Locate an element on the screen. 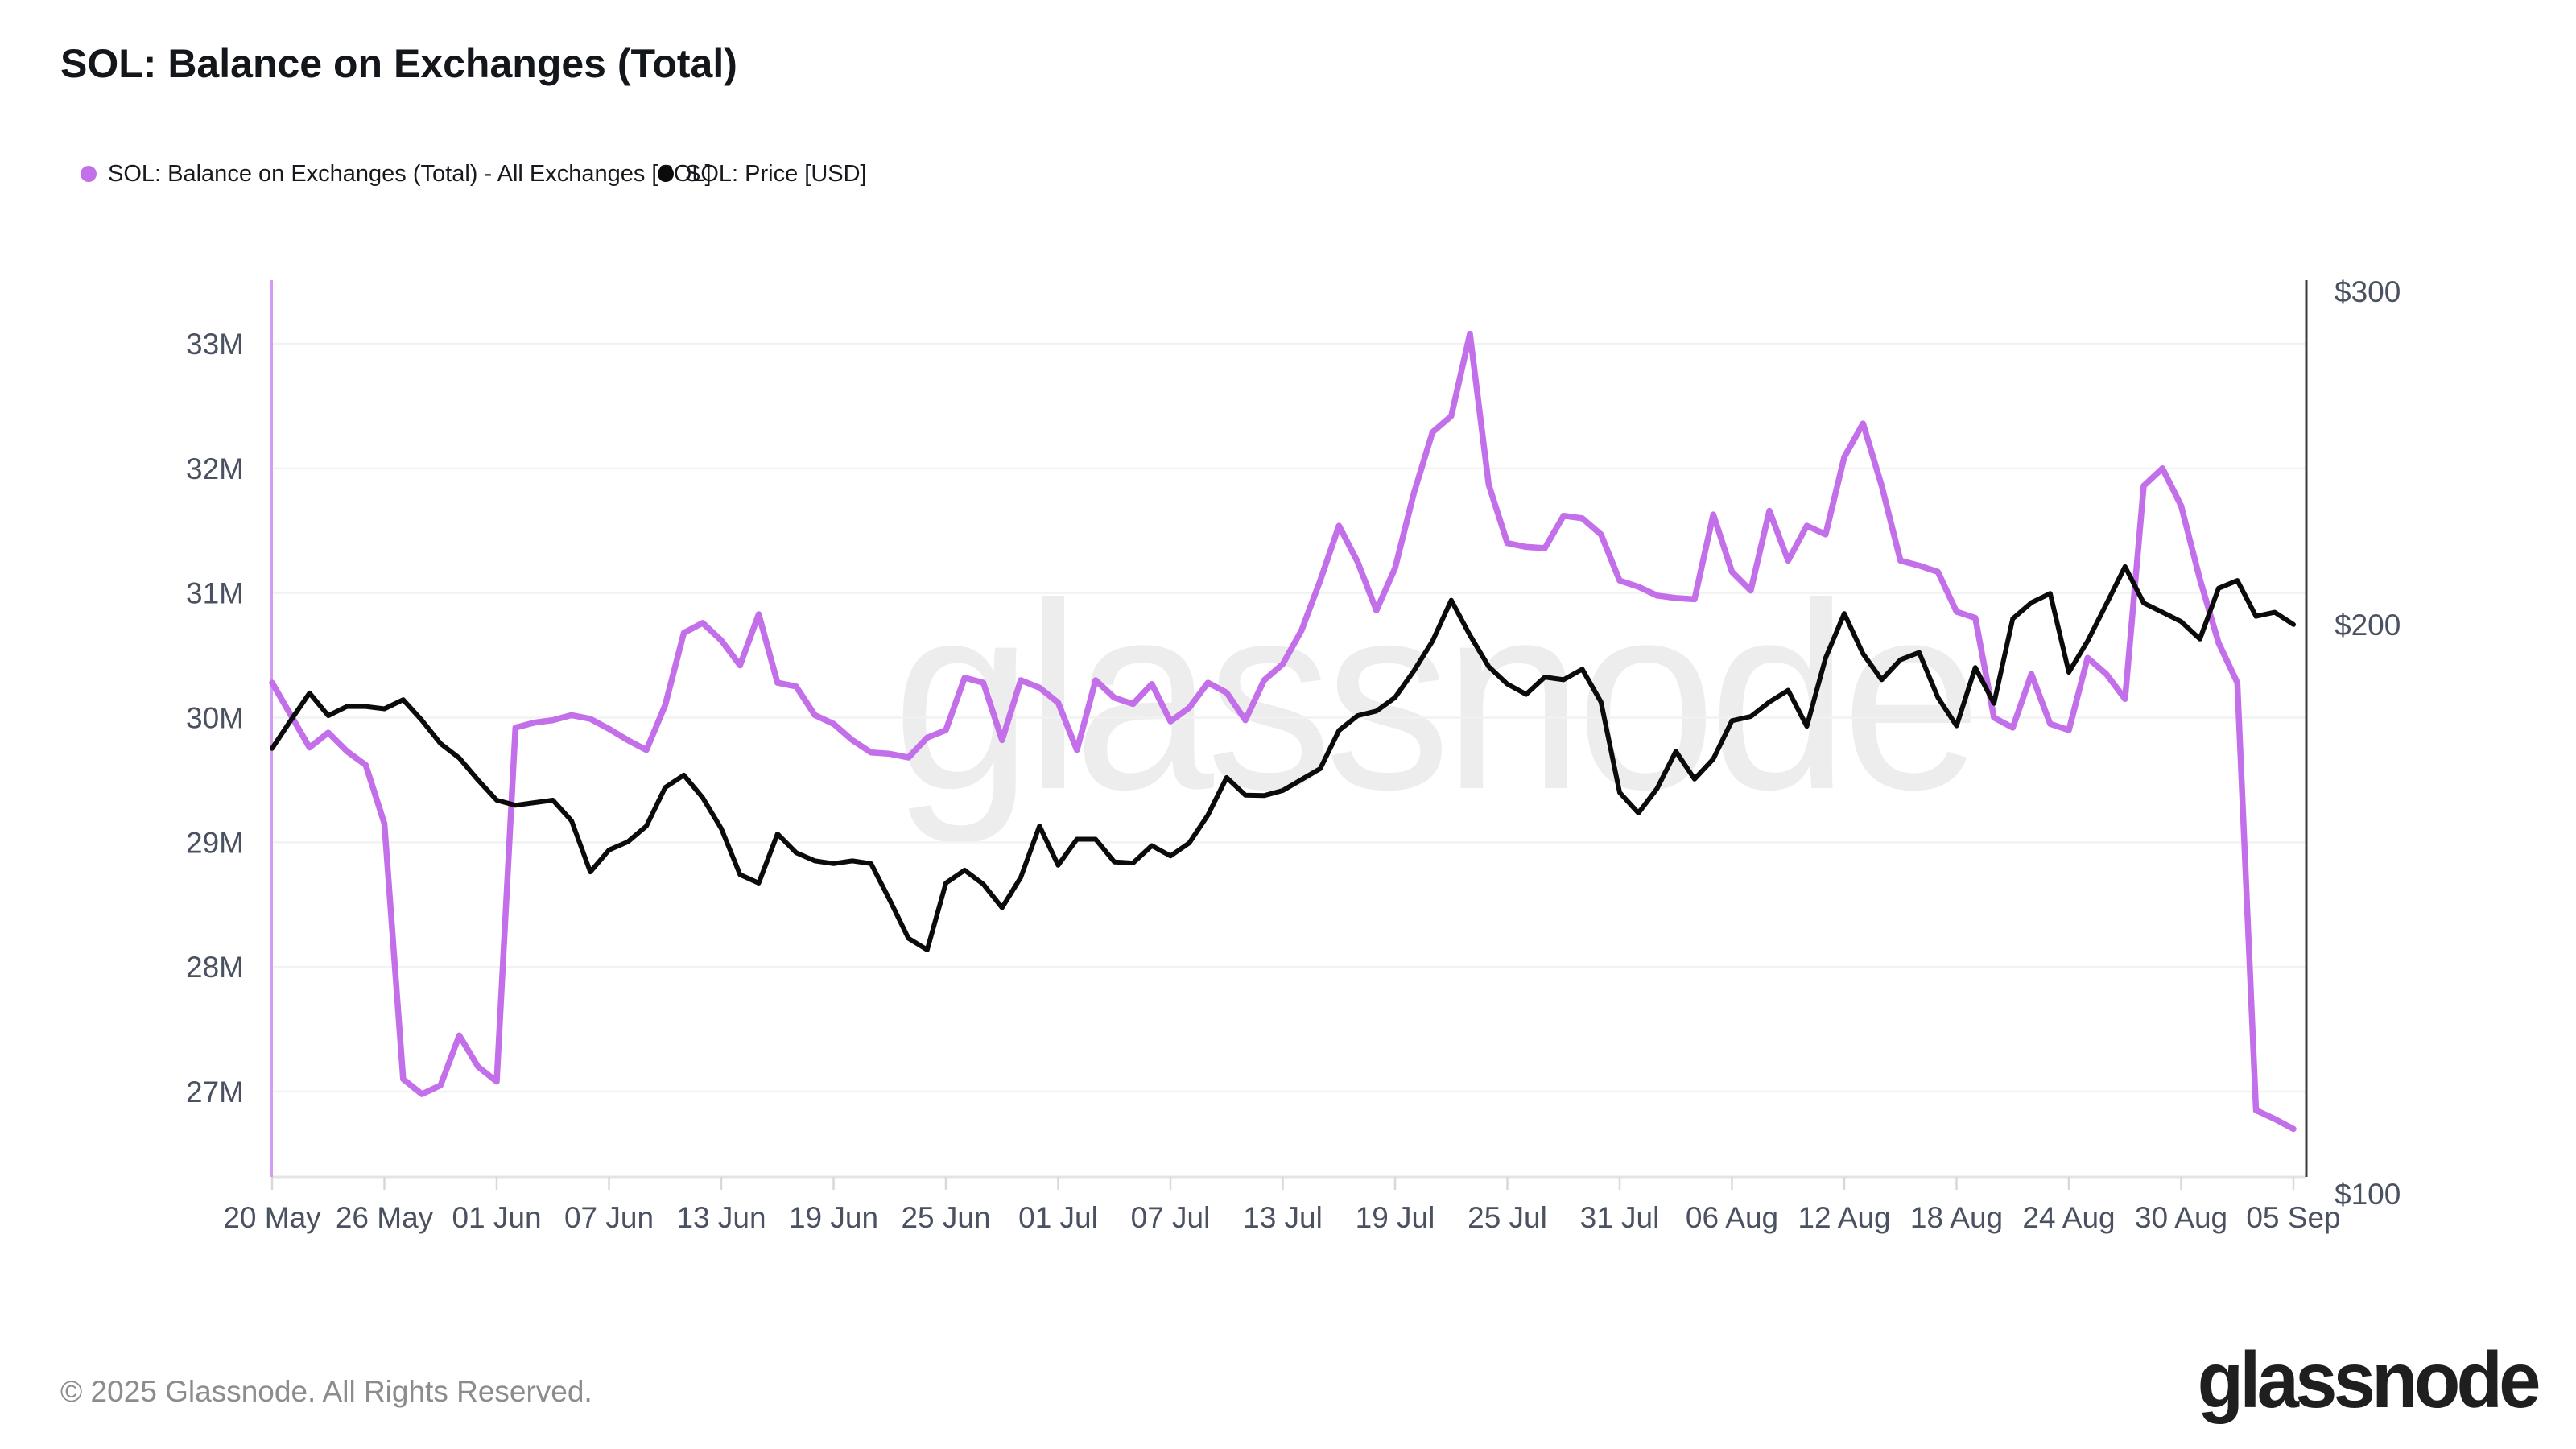 This screenshot has height=1449, width=2576. glassnode-logo: glassnode is located at coordinates (2369, 1379).